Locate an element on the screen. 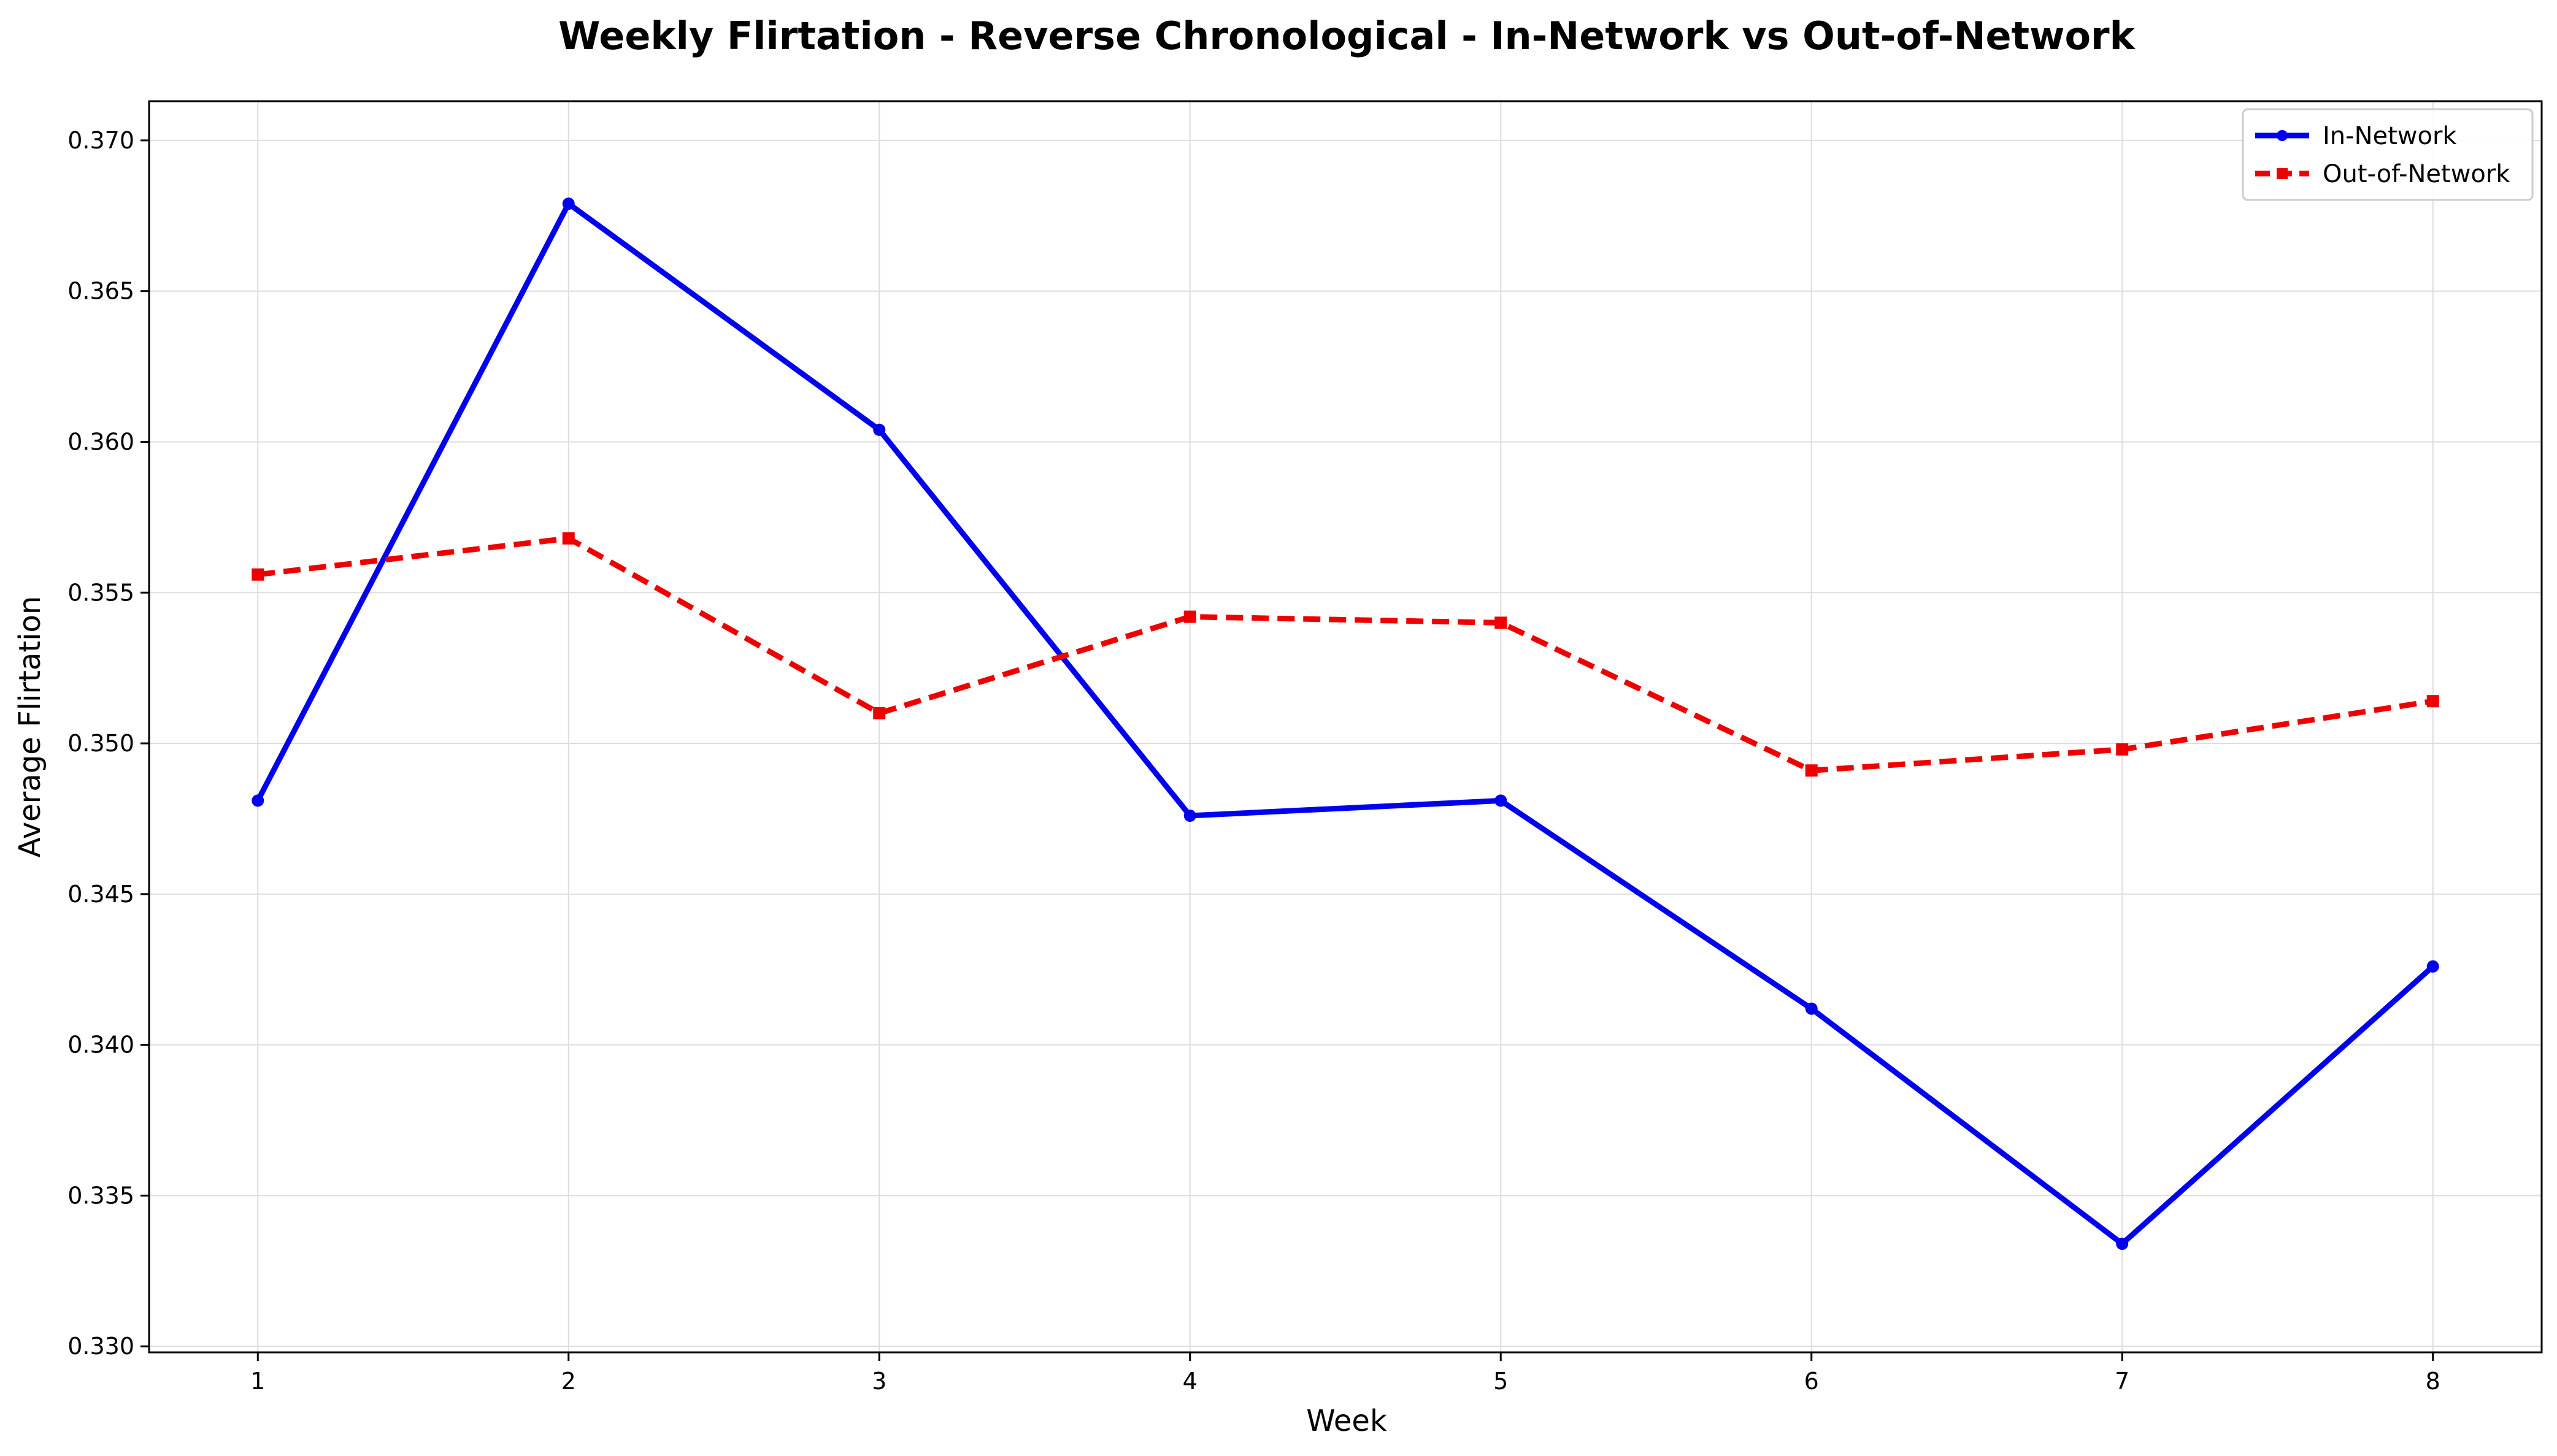  y-tick-label: 0.355 is located at coordinates (100, 592).